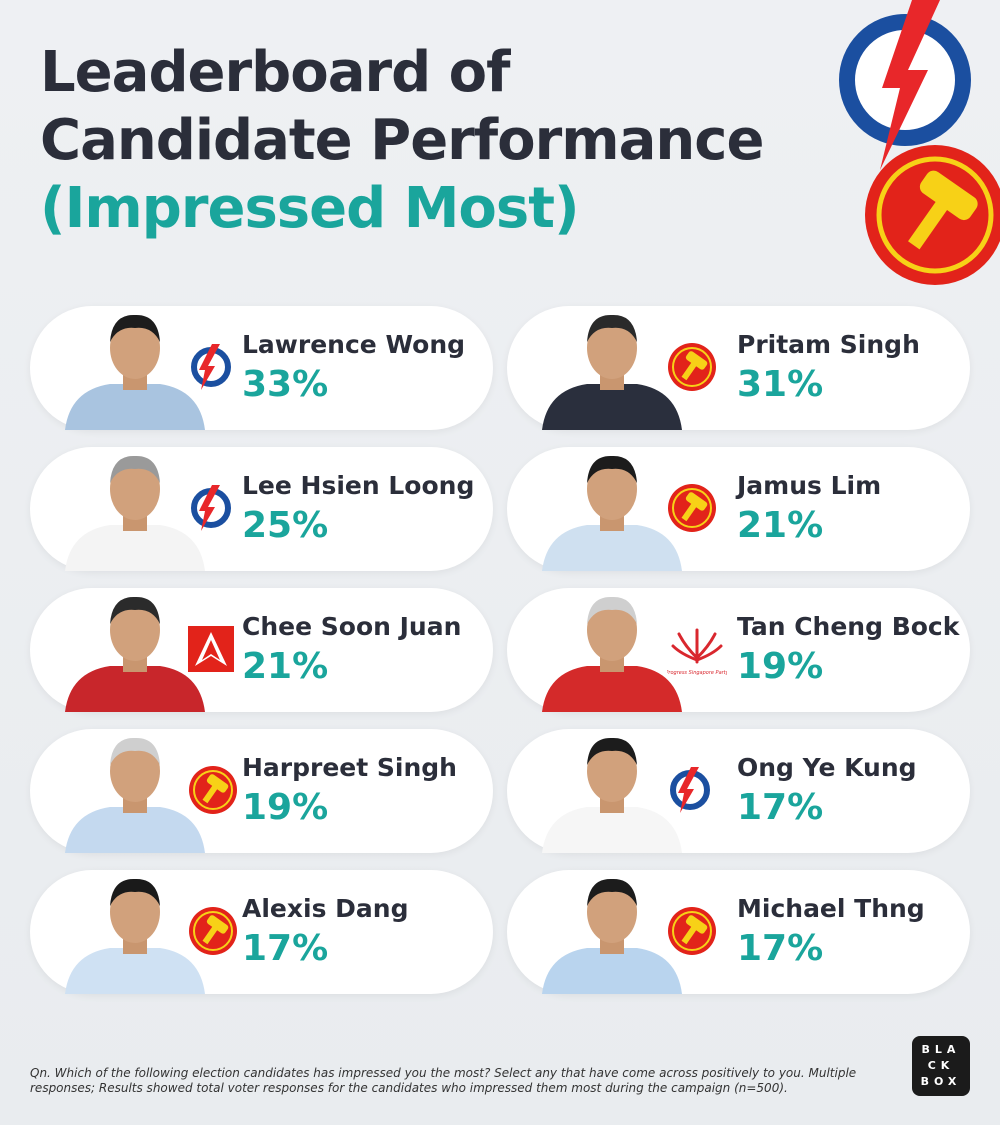  Describe the element at coordinates (848, 626) in the screenshot. I see `candidate-name: Tan Cheng Bock` at that location.